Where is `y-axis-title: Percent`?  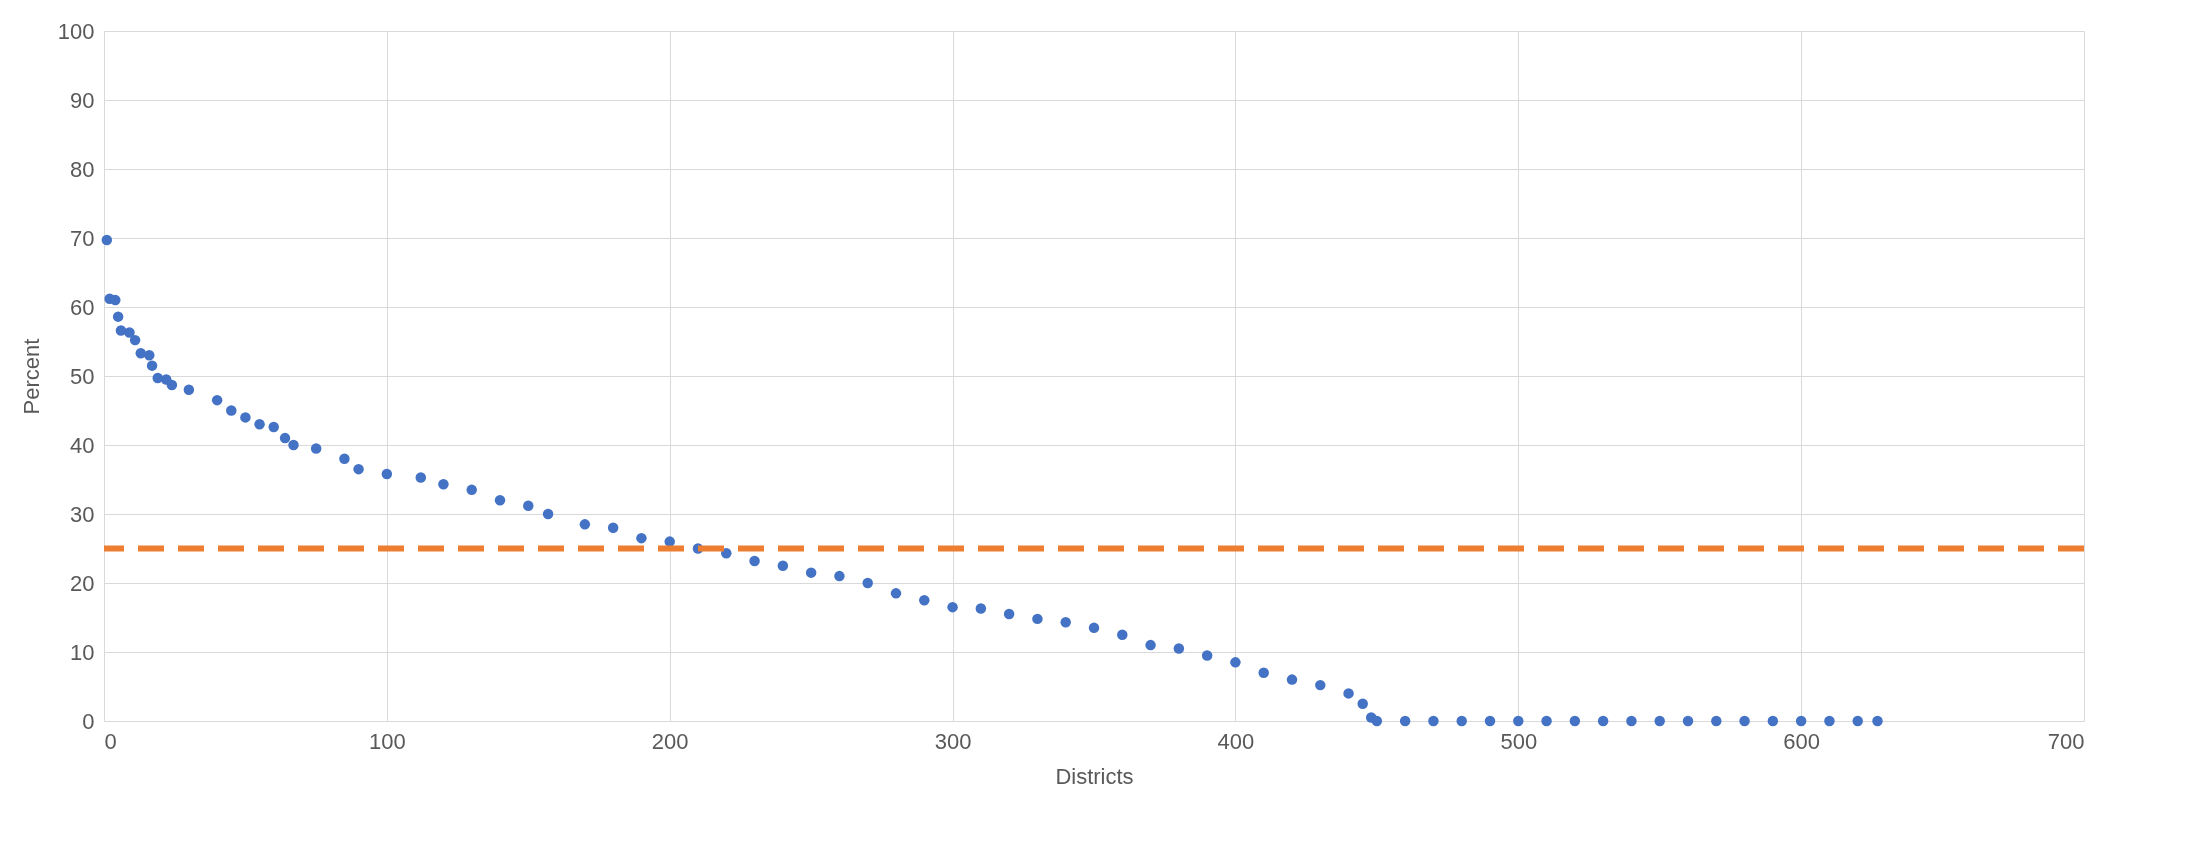
y-axis-title: Percent is located at coordinates (31, 376).